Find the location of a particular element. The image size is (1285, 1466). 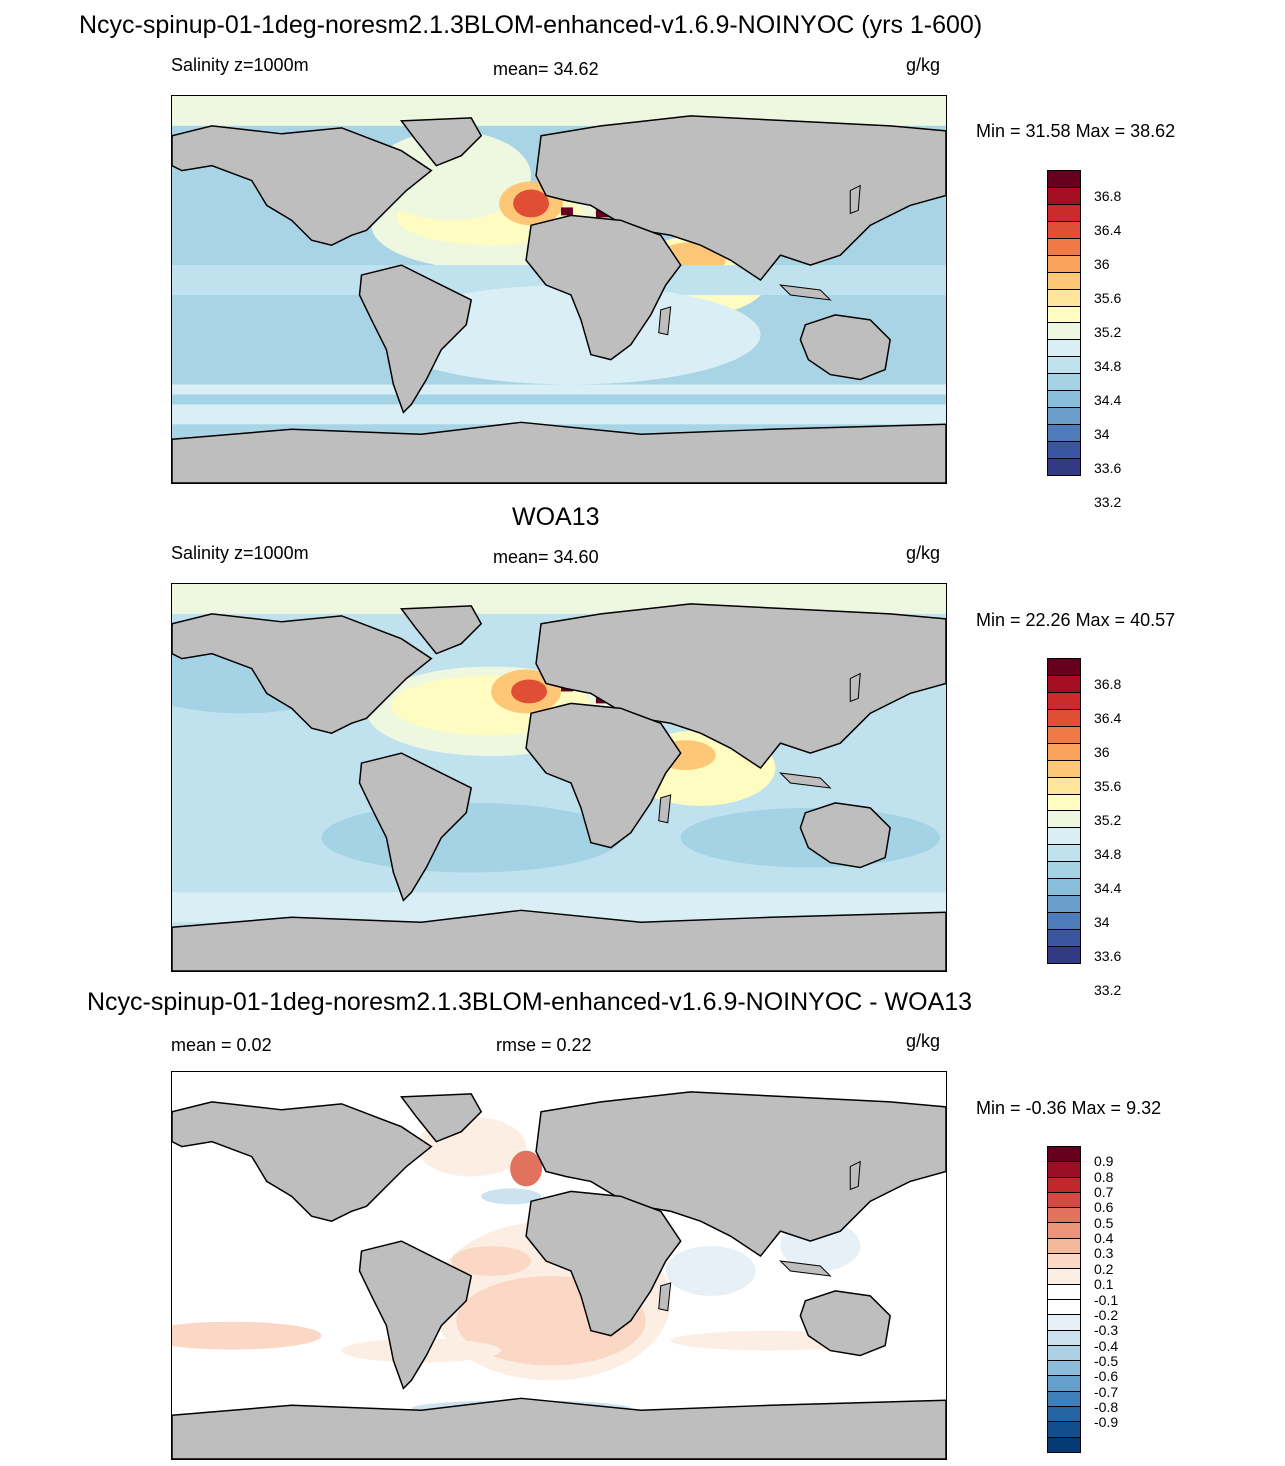

panel1-minmax: Min = 31.58 Max = 38.62 is located at coordinates (1076, 131).